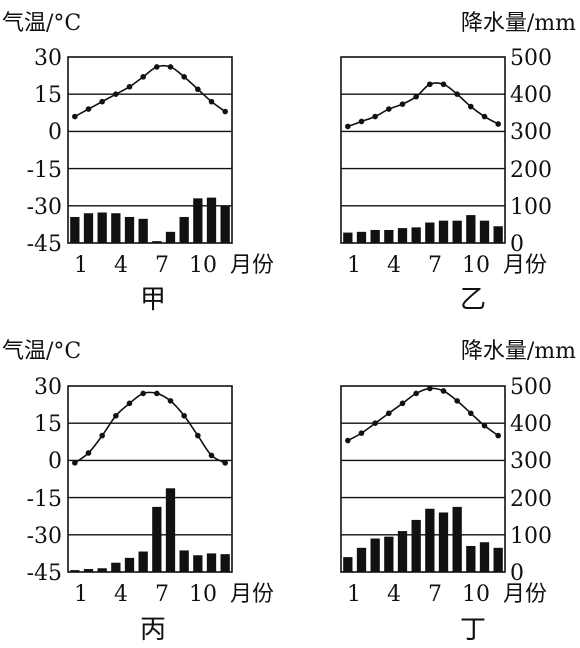 The width and height of the screenshot is (580, 648). What do you see at coordinates (55, 132) in the screenshot?
I see `temp-tick-label: 0` at bounding box center [55, 132].